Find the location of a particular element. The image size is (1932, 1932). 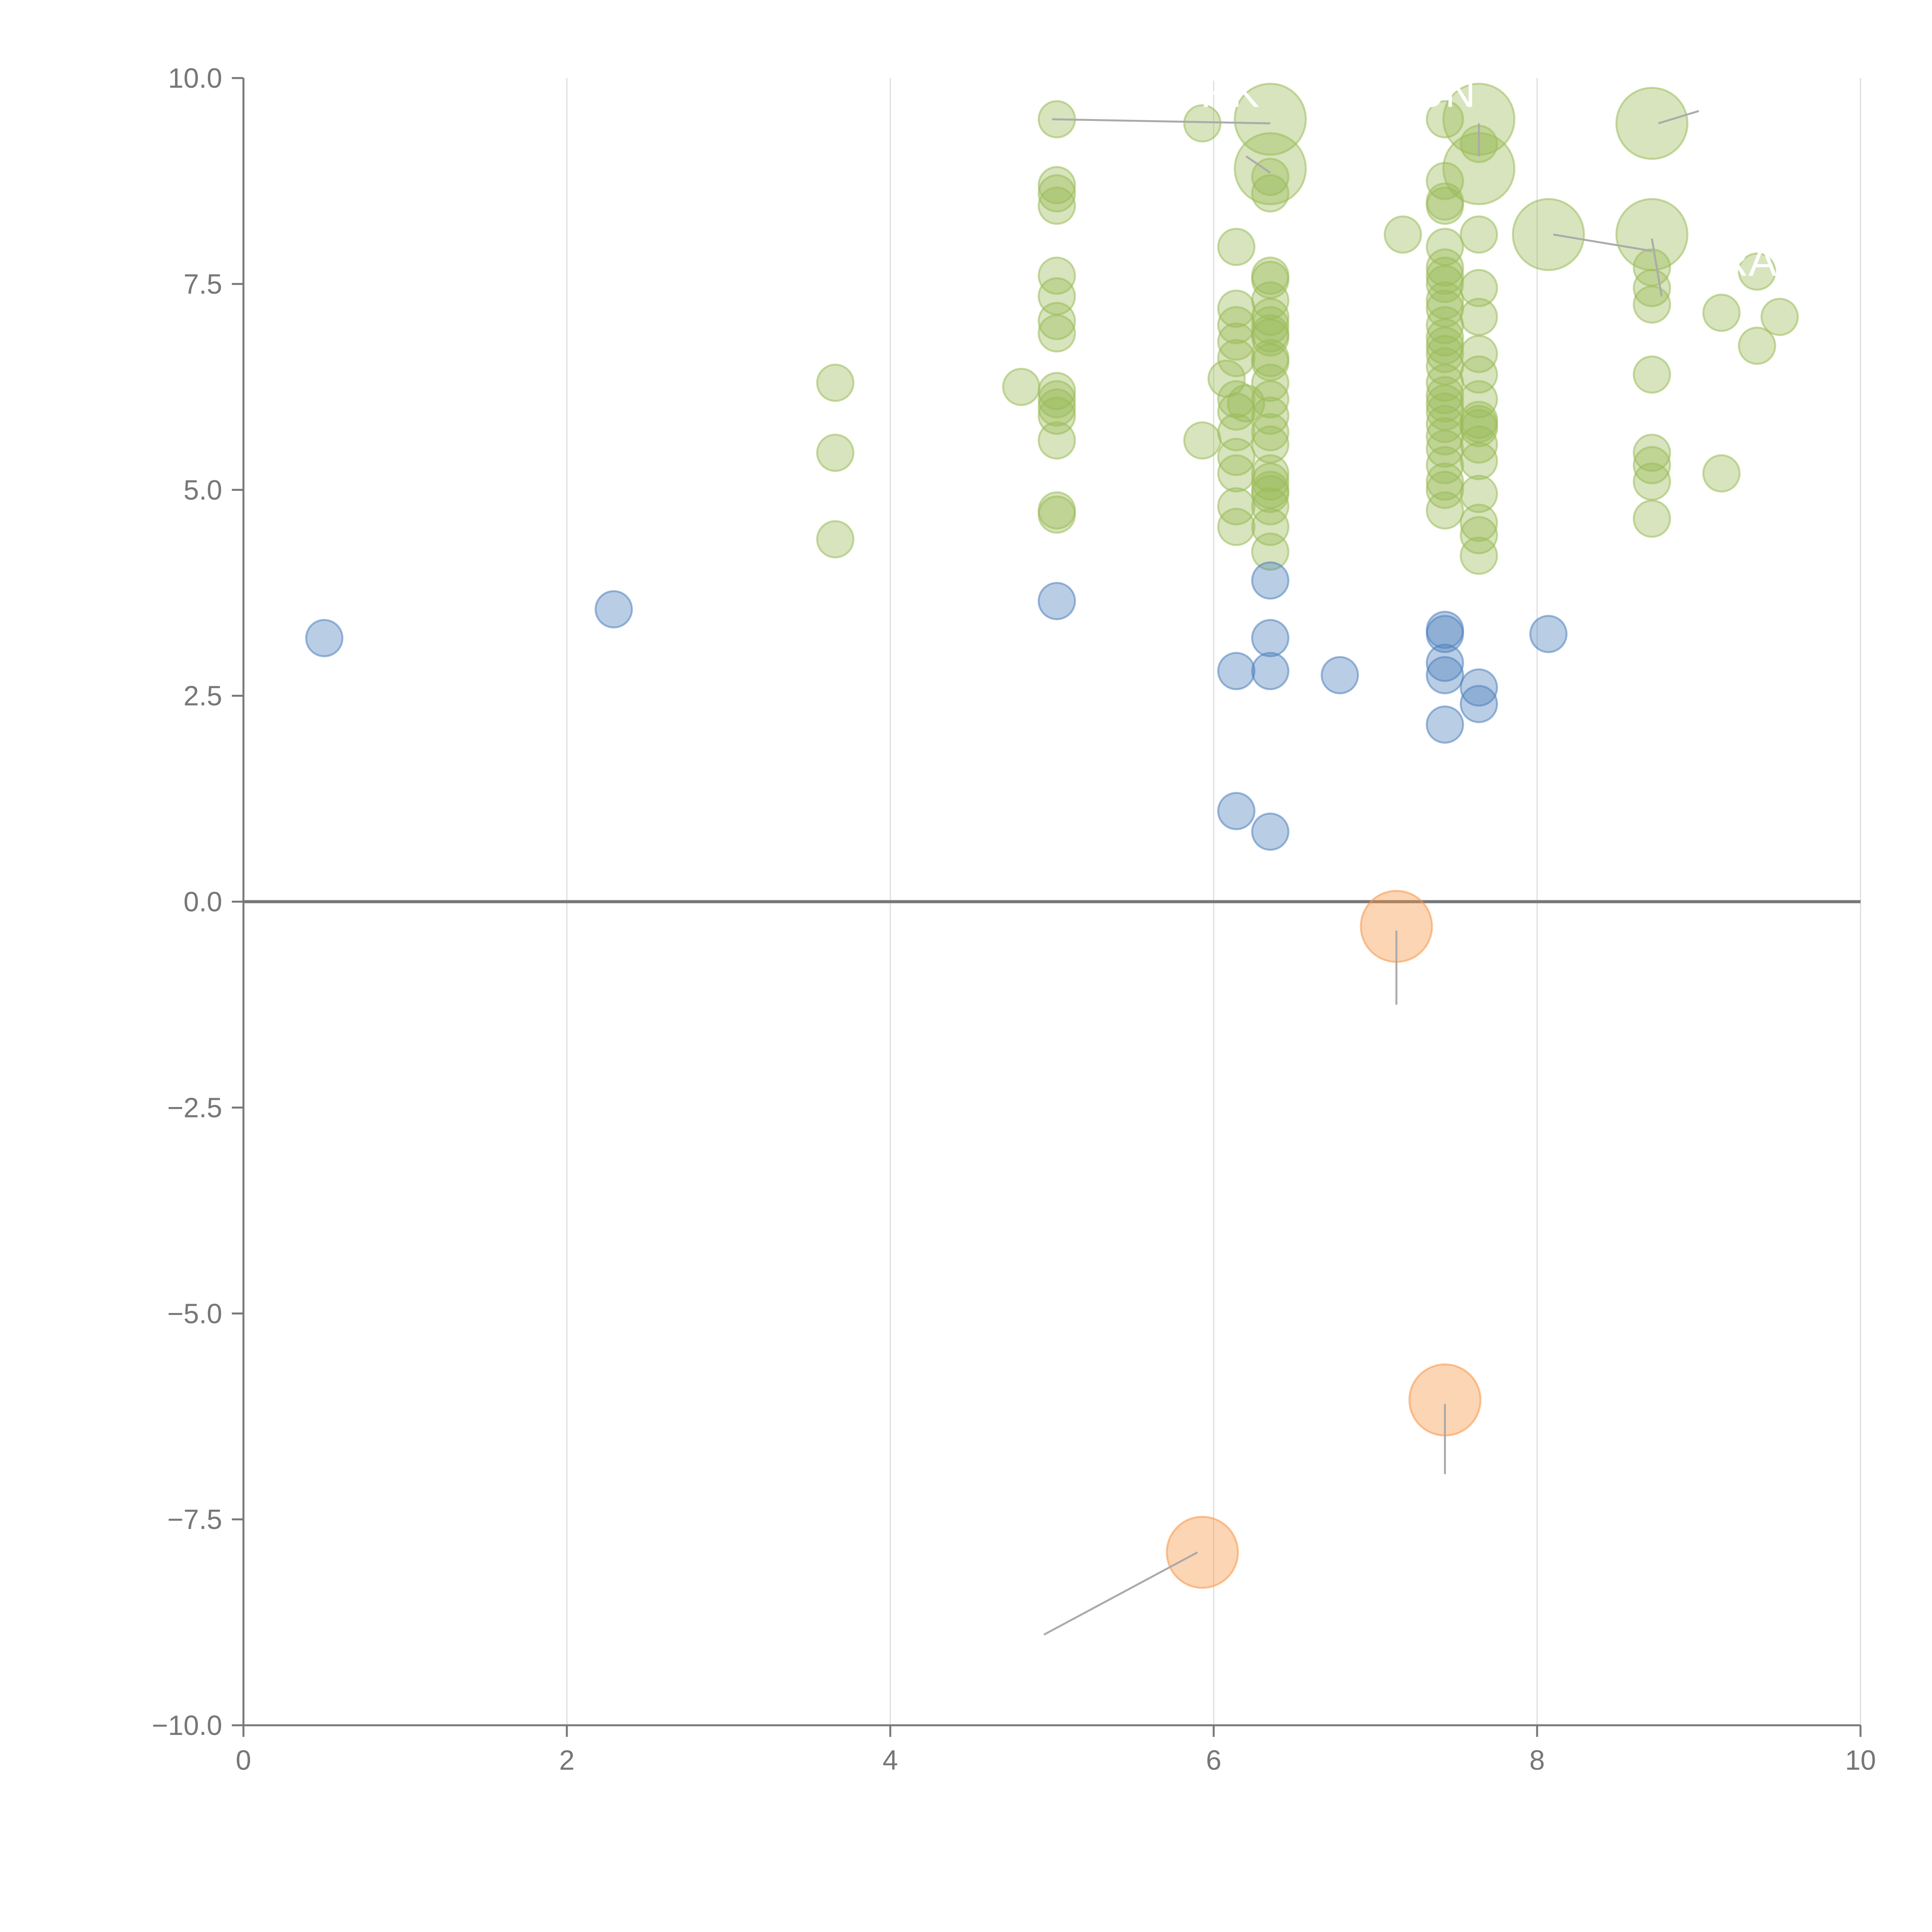

x-tick-label: 6 is located at coordinates (1213, 1760).